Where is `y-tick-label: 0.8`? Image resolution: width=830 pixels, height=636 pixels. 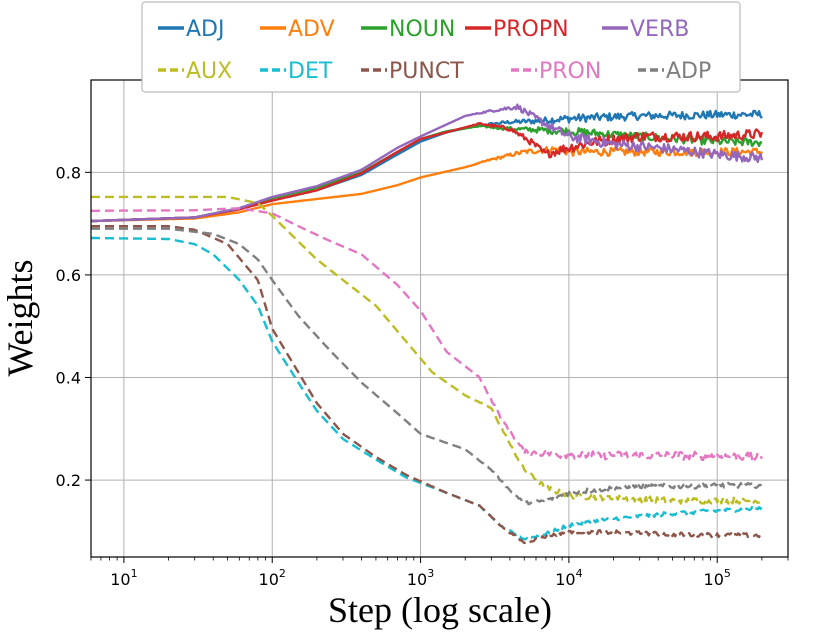
y-tick-label: 0.8 is located at coordinates (68, 172).